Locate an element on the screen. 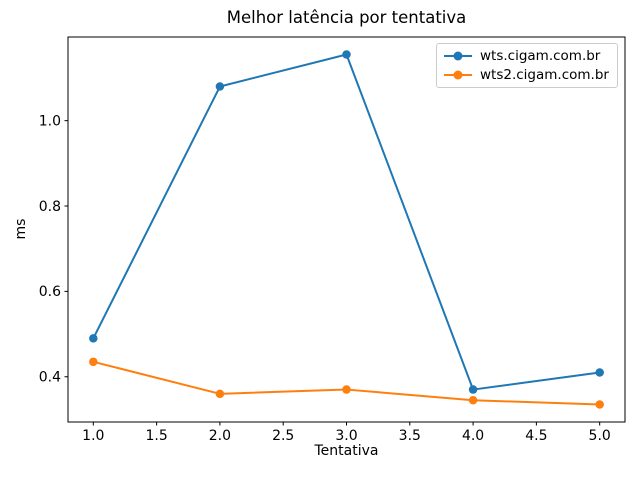 This screenshot has height=480, width=640. y-tick-label: 0.4 is located at coordinates (50, 378).